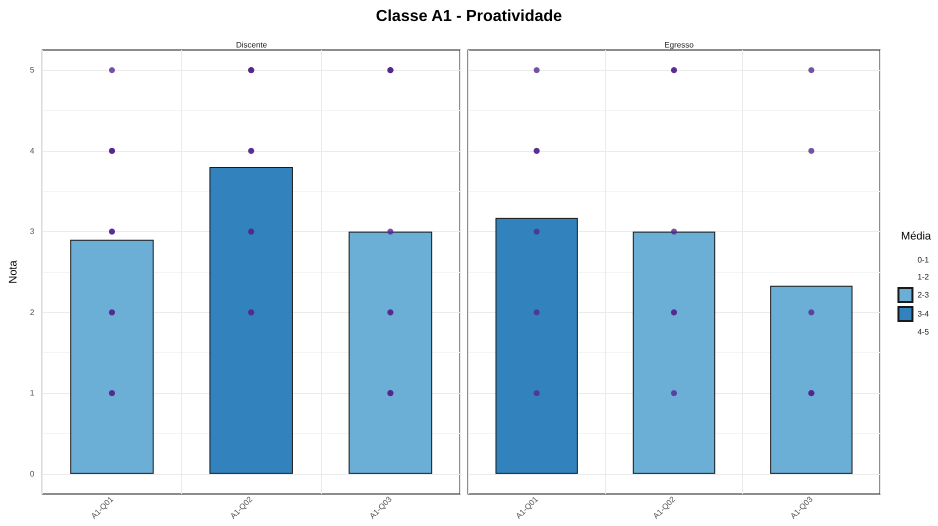 Image resolution: width=938 pixels, height=526 pixels. What do you see at coordinates (32, 151) in the screenshot?
I see `y-tick-label: 4` at bounding box center [32, 151].